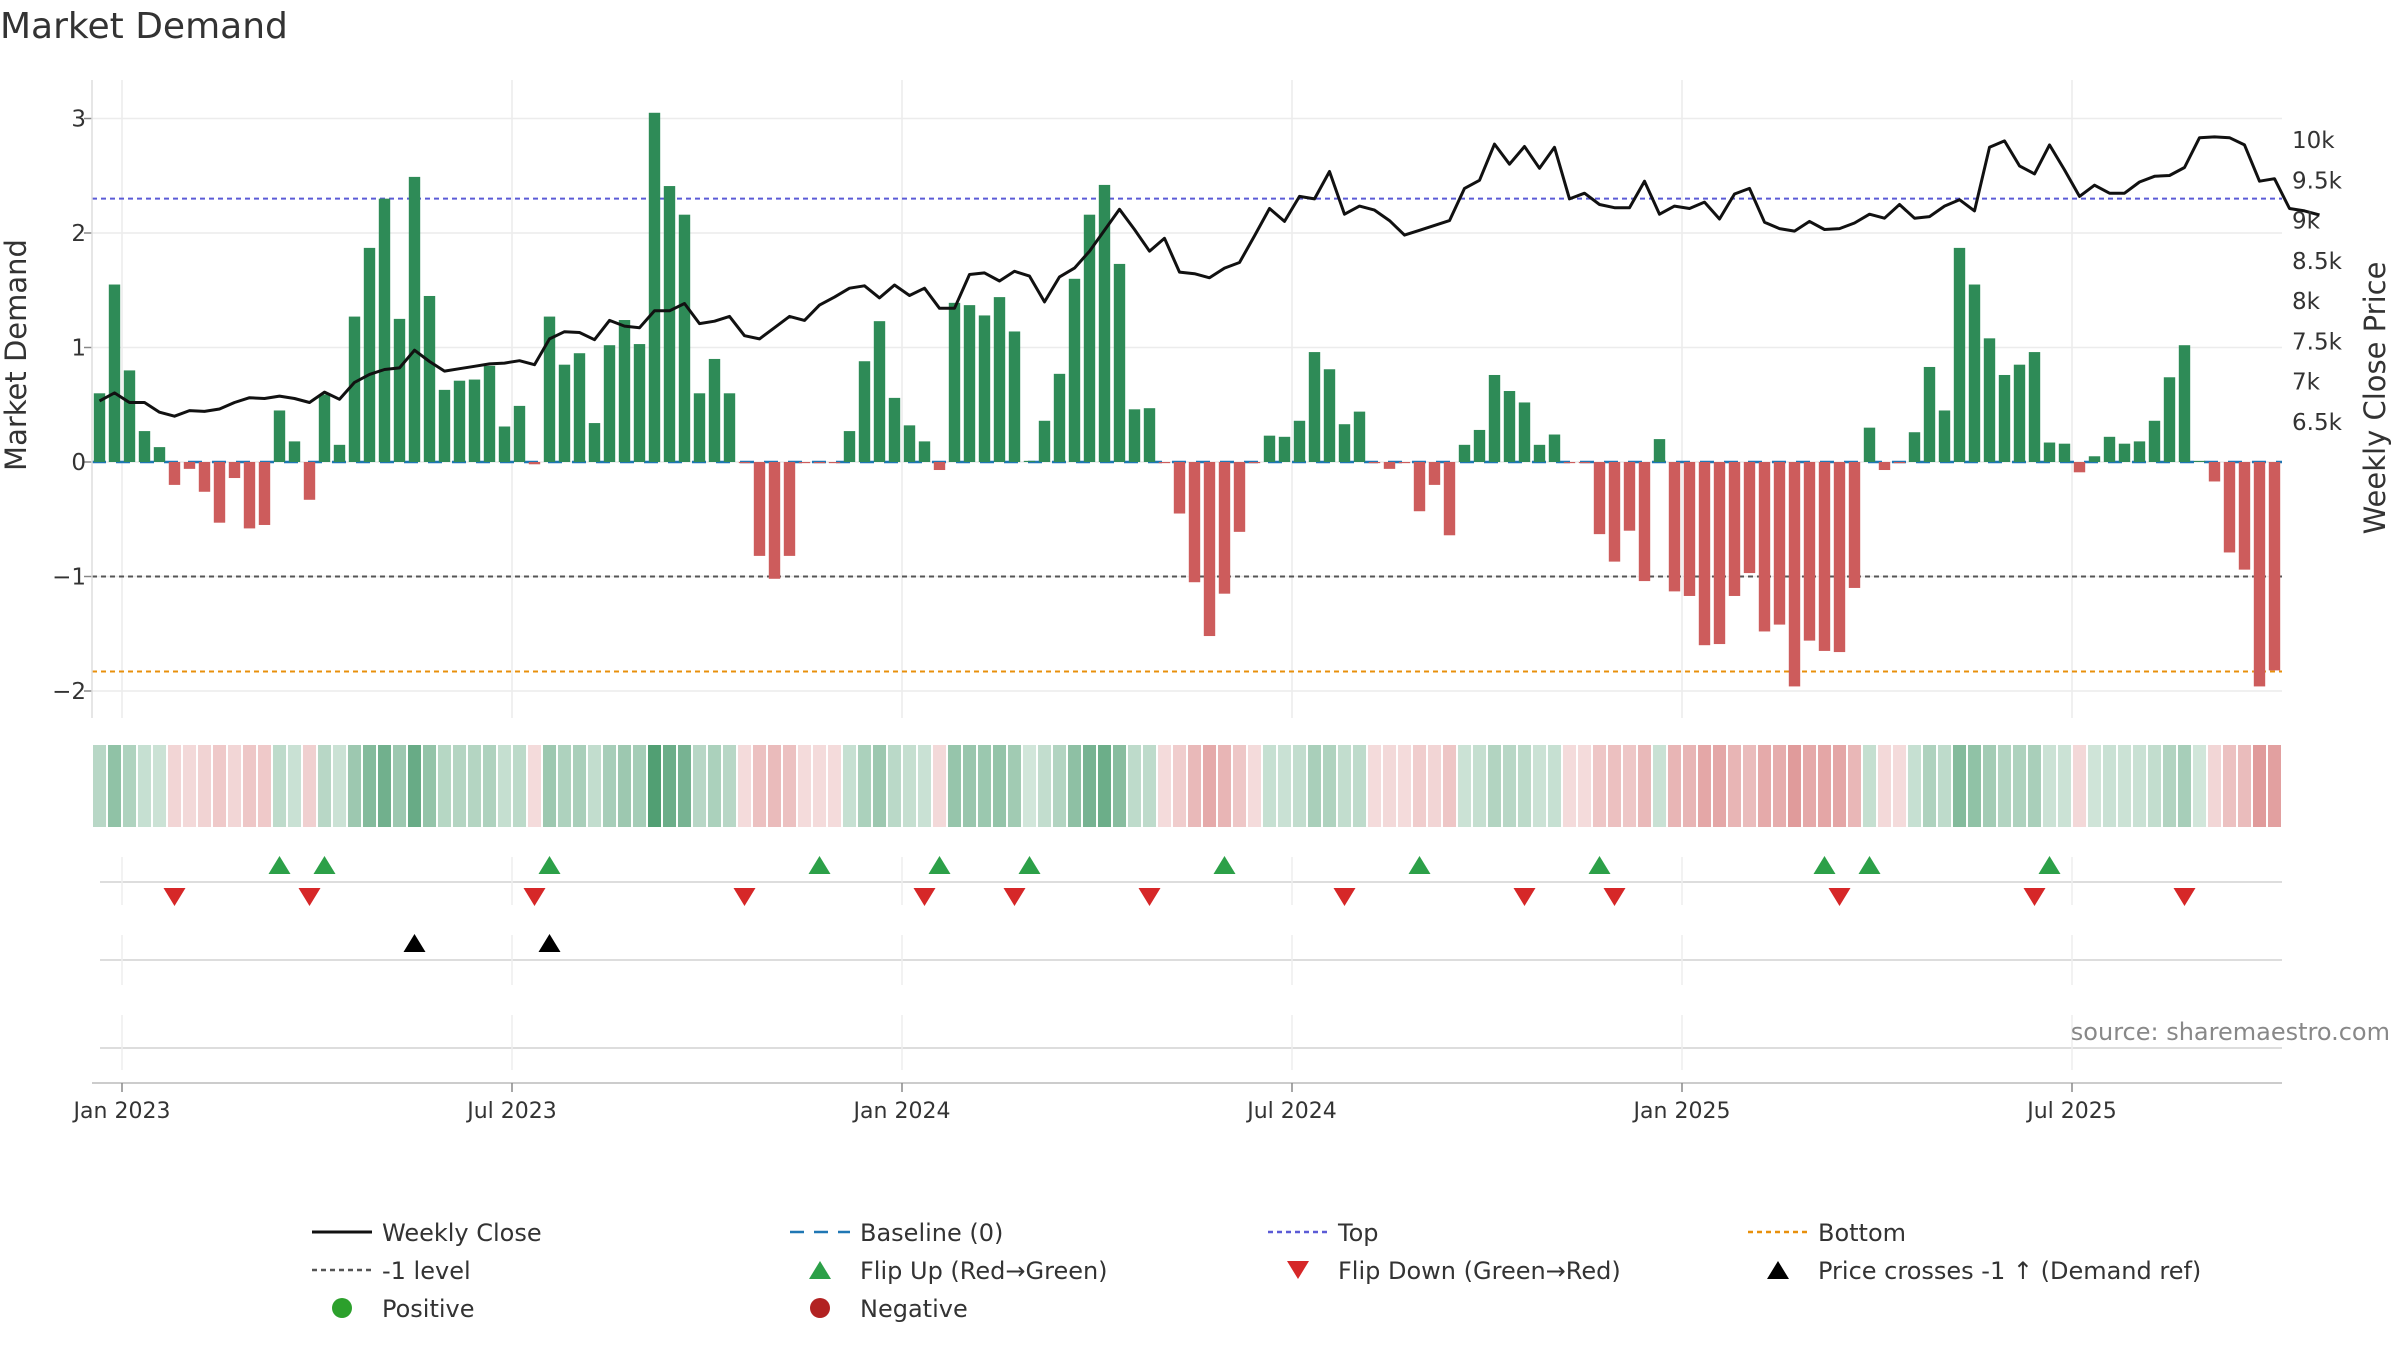 This screenshot has height=1350, width=2400. I want to click on event-markers, so click(1191, 963).